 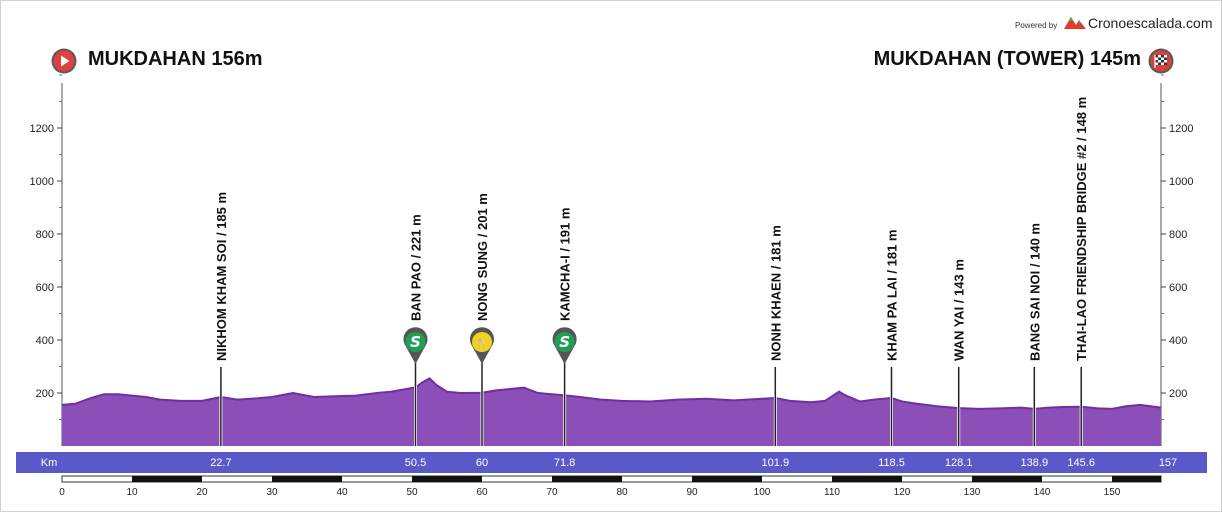 I want to click on waypoint-label: BANG SAI NOI / 140 m, so click(x=1034, y=292).